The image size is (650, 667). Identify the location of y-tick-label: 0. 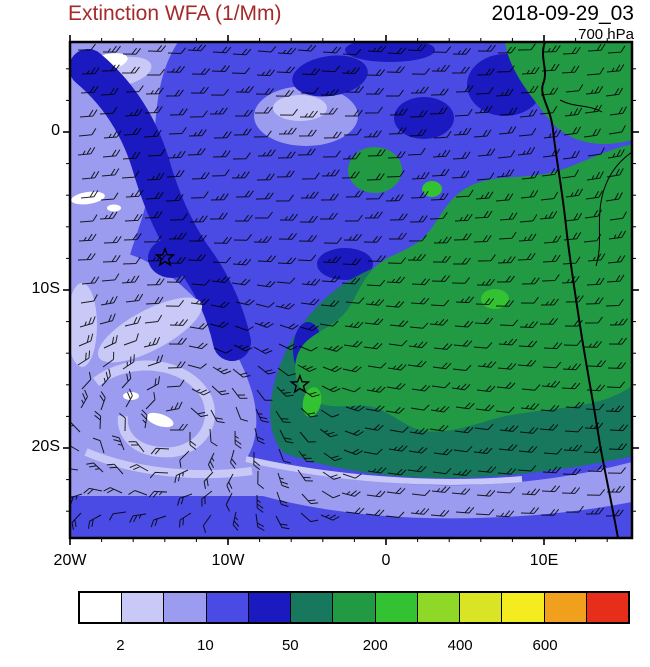
(55, 130).